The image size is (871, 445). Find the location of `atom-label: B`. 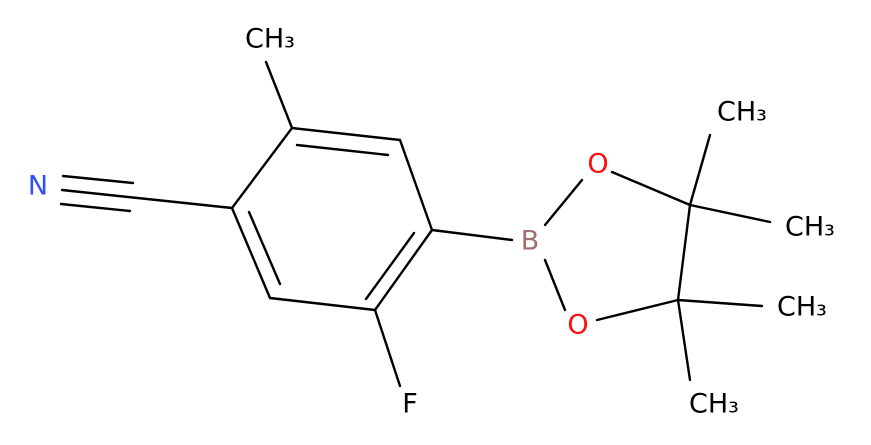

atom-label: B is located at coordinates (530, 241).